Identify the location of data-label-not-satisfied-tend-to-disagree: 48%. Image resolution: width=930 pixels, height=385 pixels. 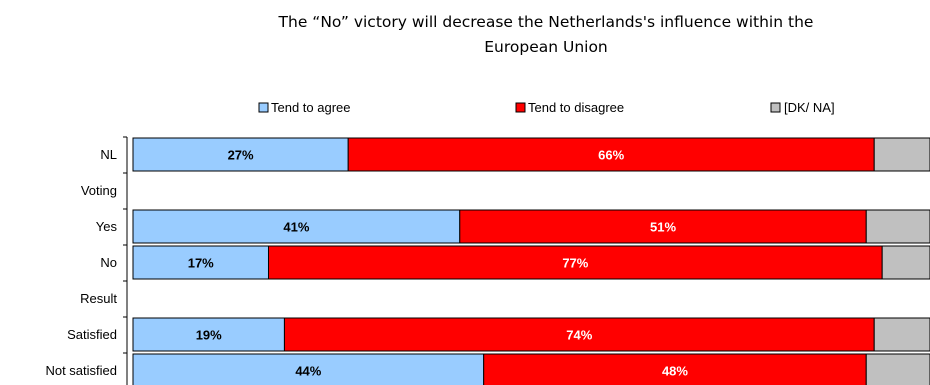
(675, 371).